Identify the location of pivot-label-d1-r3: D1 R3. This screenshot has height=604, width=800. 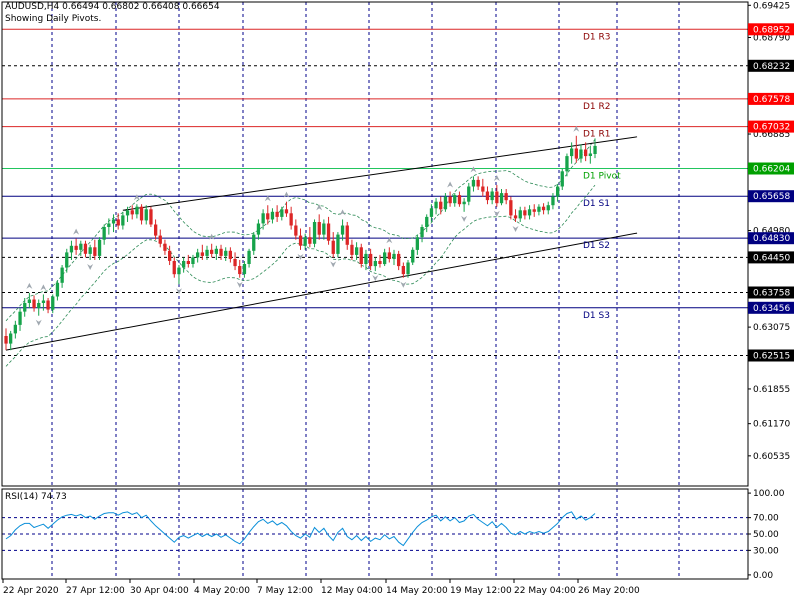
(597, 37).